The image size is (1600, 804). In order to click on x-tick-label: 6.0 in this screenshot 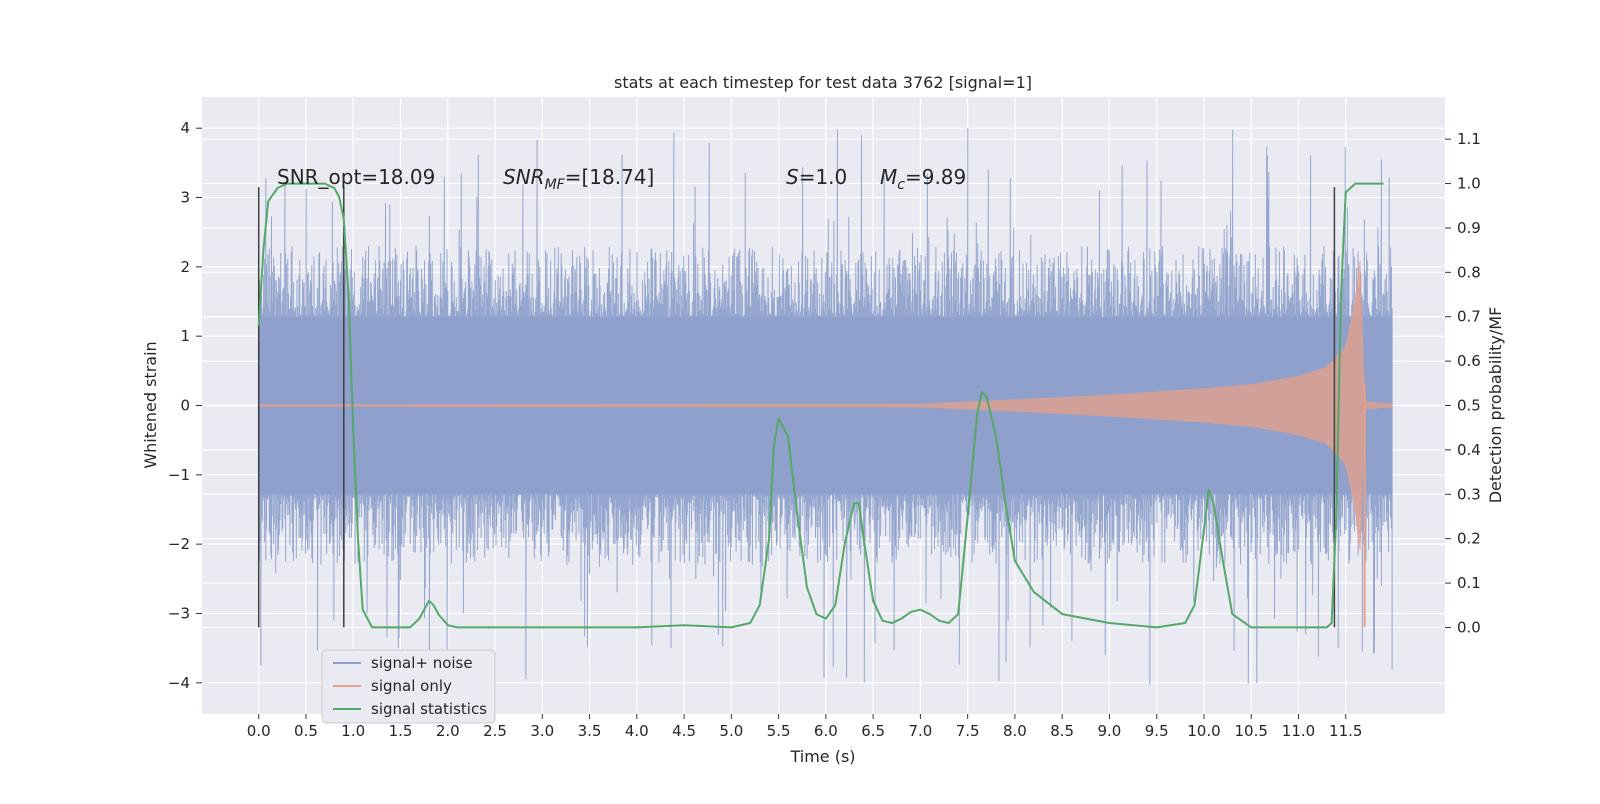, I will do `click(826, 731)`.